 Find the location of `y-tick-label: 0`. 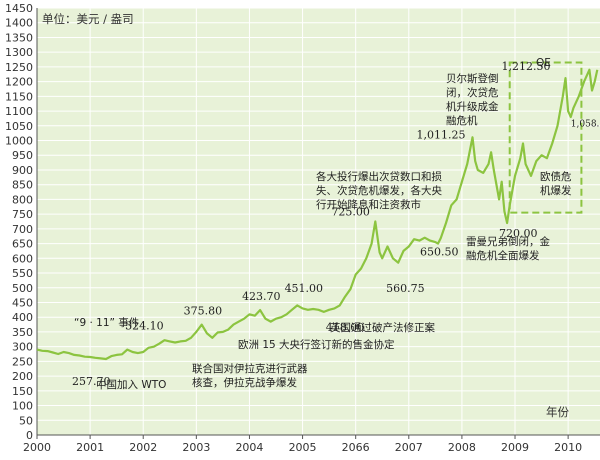

y-tick-label: 0 is located at coordinates (29, 435).